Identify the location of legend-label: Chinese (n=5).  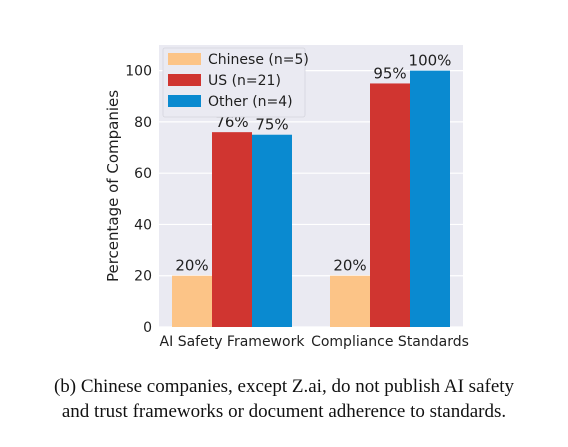
(258, 60).